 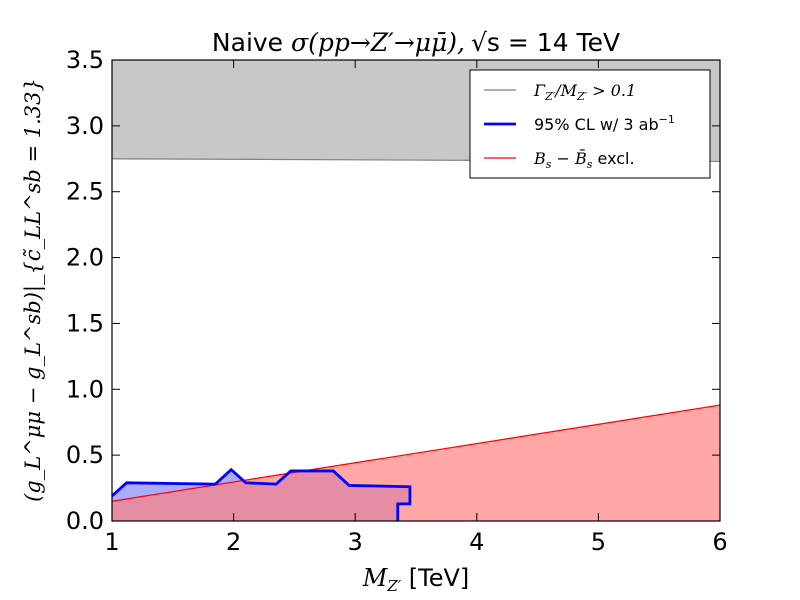 What do you see at coordinates (582, 96) in the screenshot?
I see `legend-width-sub2: Z′` at bounding box center [582, 96].